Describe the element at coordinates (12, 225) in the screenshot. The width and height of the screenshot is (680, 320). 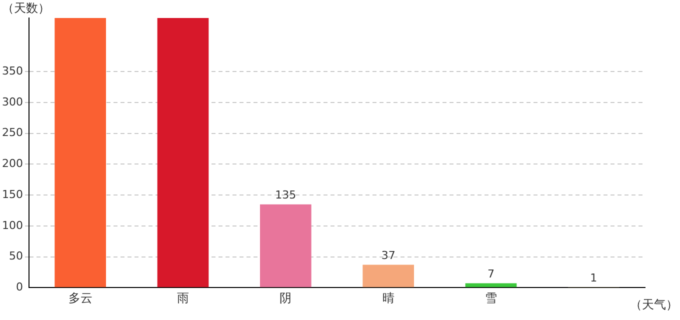
I see `y-tick-label: 100` at that location.